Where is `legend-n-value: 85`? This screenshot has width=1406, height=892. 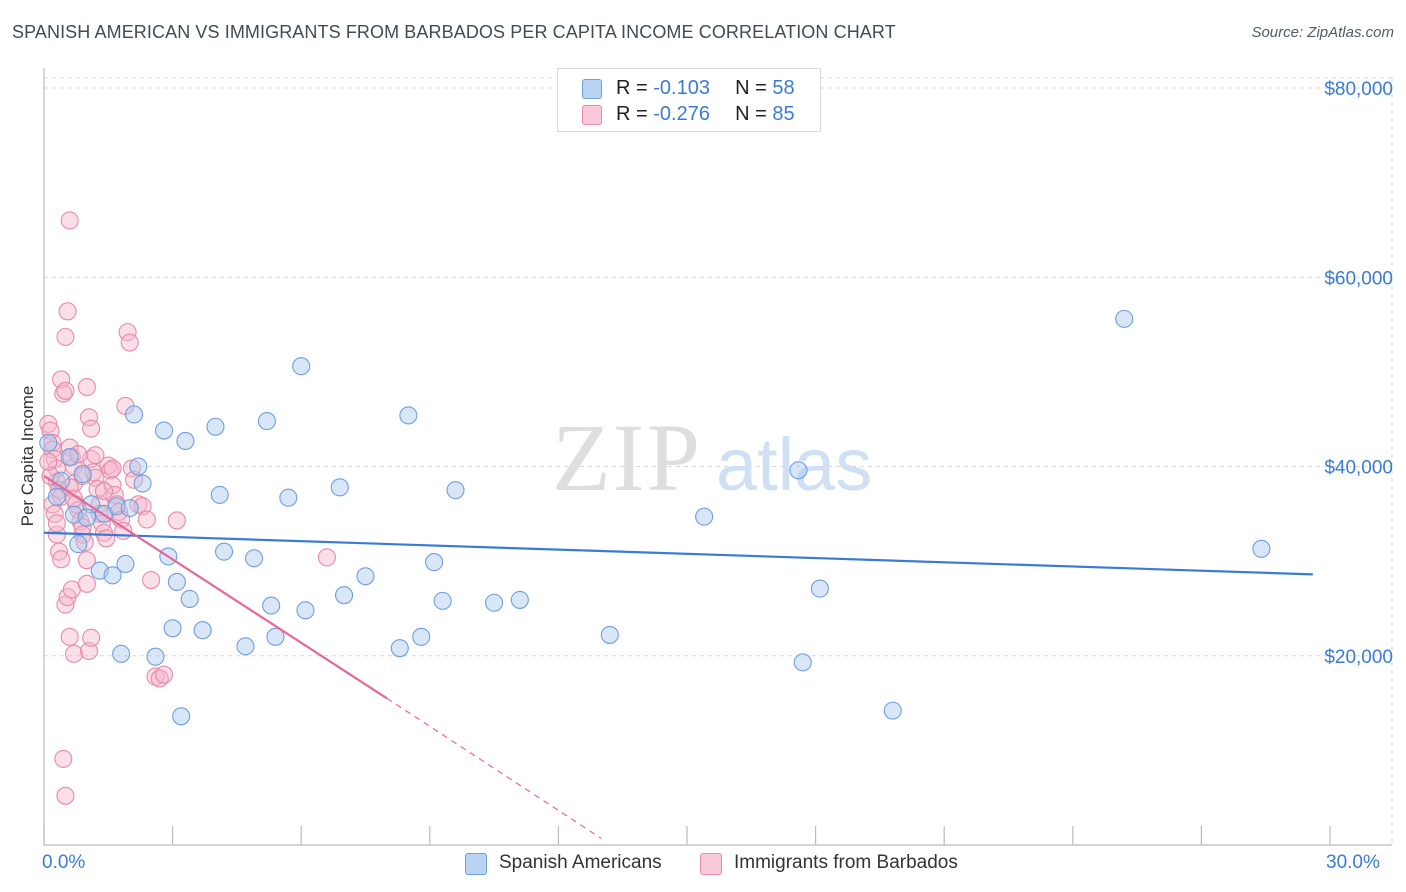 legend-n-value: 85 is located at coordinates (783, 114).